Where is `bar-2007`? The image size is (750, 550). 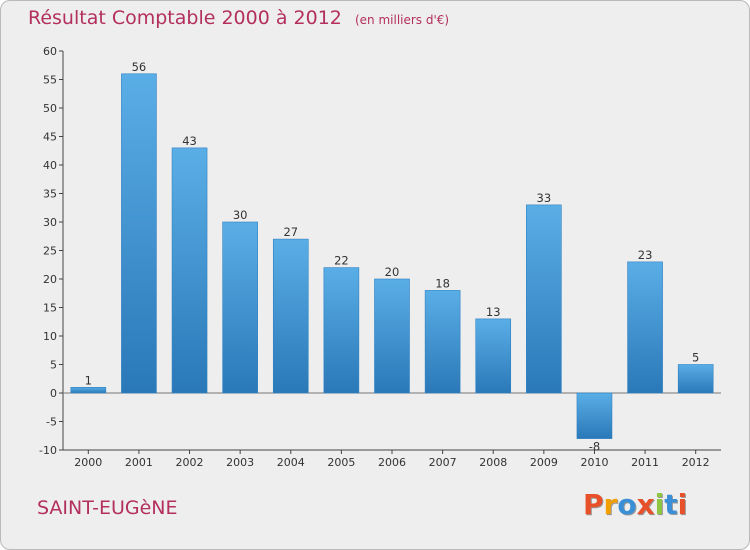 bar-2007 is located at coordinates (442, 342).